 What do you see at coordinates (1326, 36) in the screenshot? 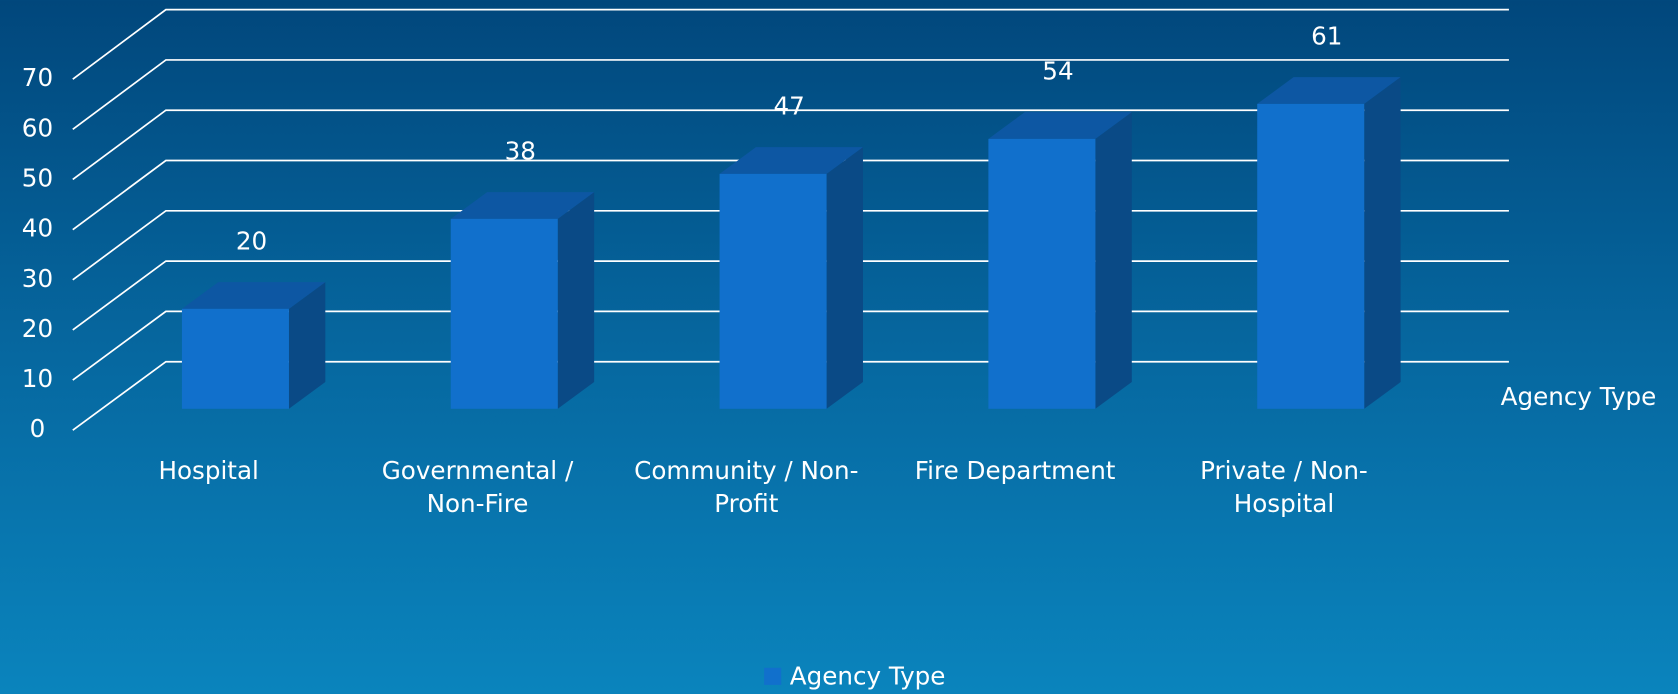
I see `value-label: 61` at bounding box center [1326, 36].